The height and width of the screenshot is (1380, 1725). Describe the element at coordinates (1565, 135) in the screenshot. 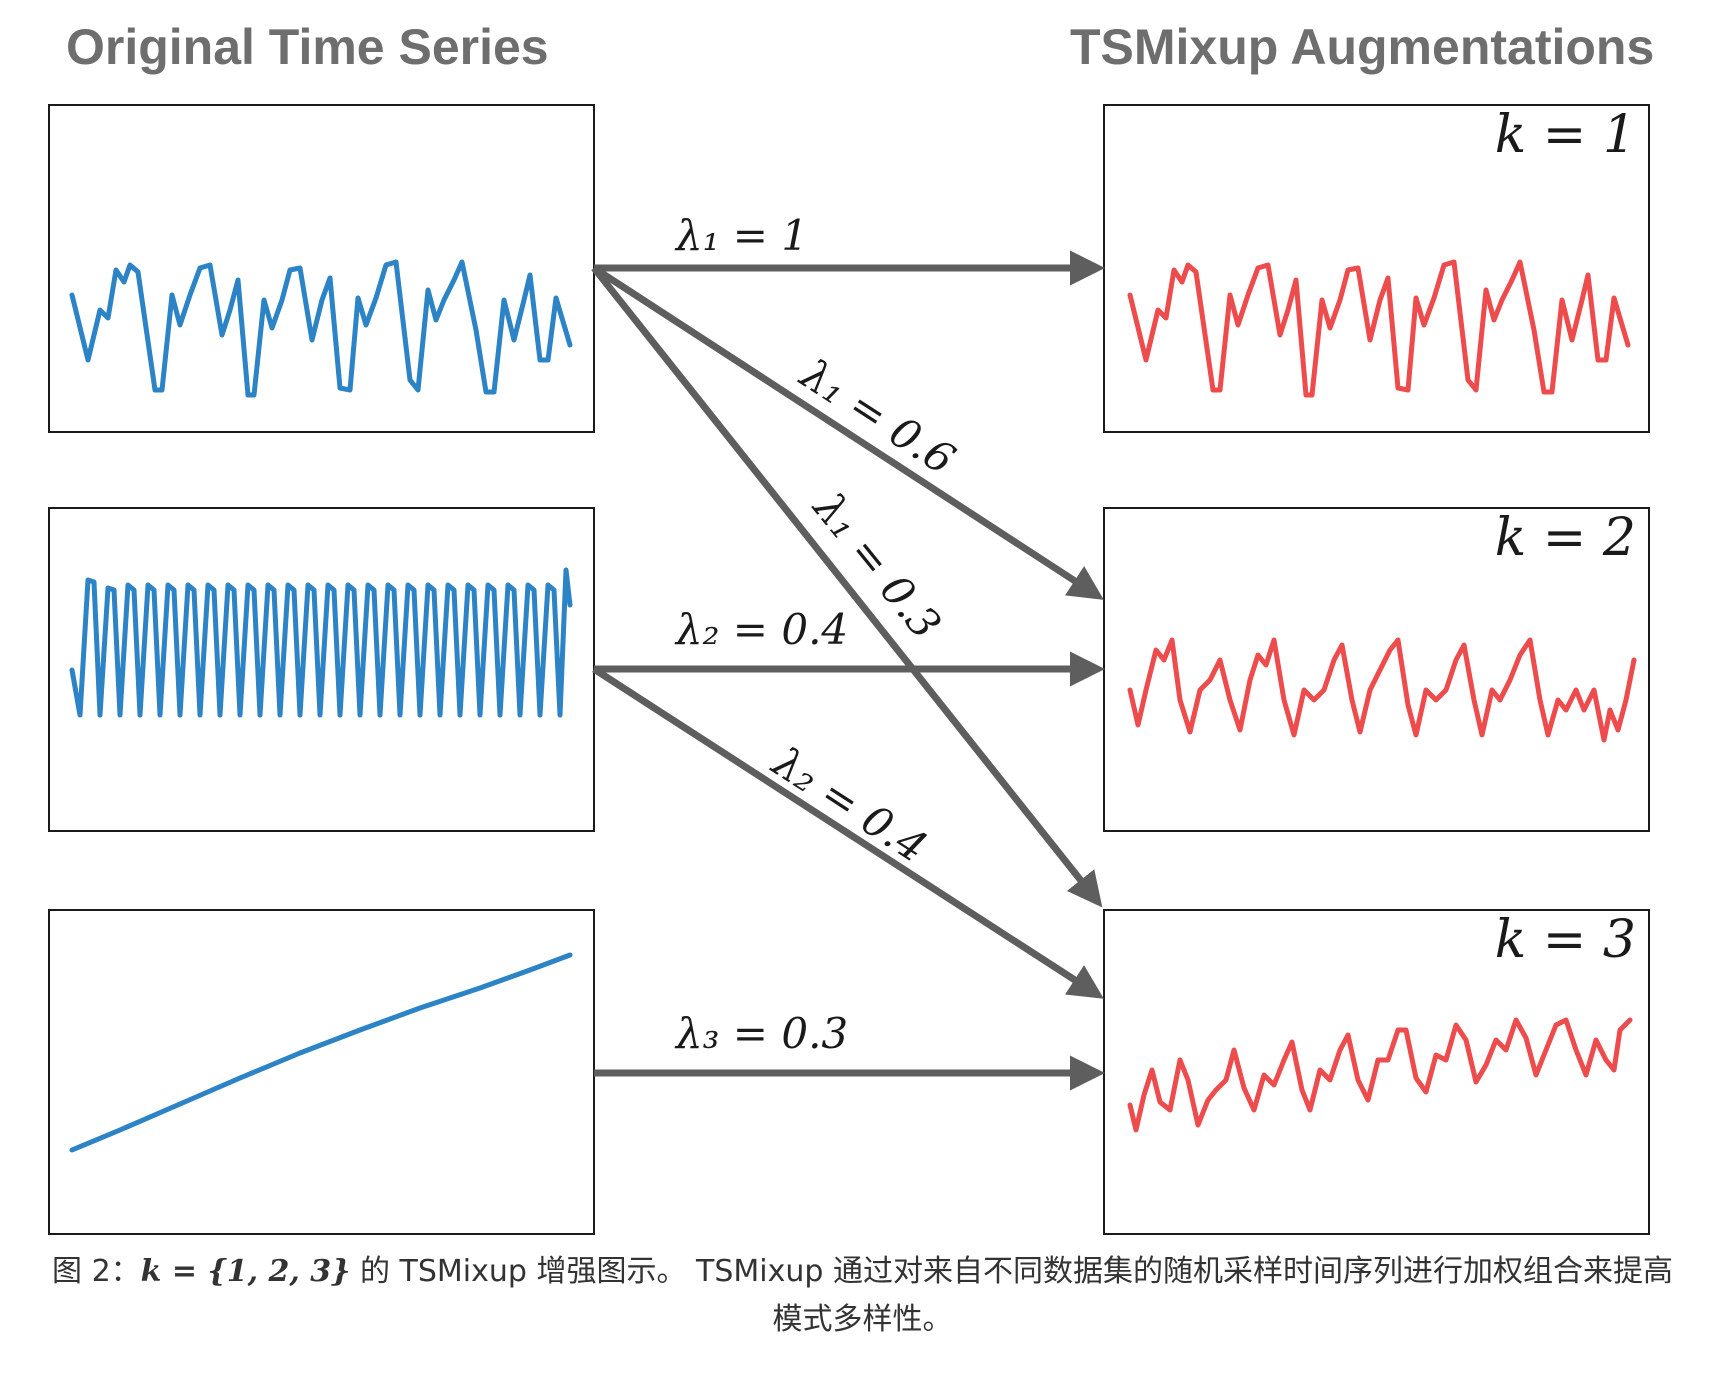

I see `k-label-1: k = 1` at that location.